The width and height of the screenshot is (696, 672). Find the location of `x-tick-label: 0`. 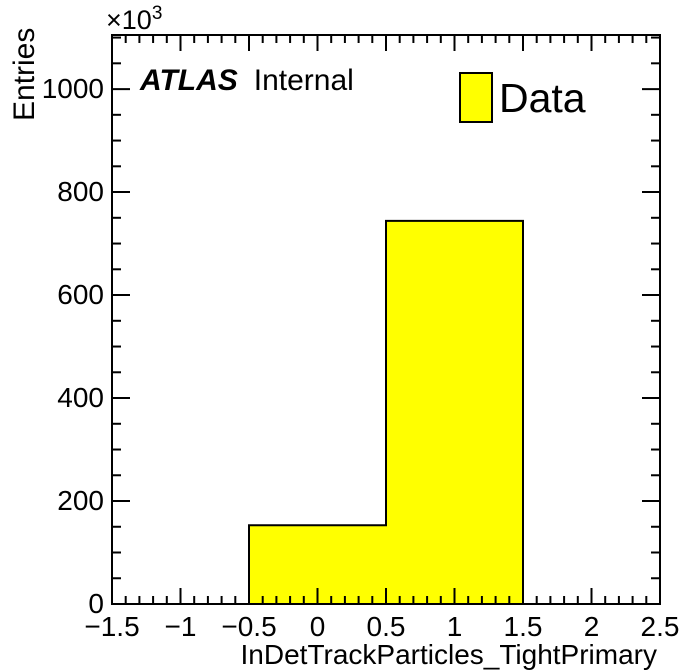

x-tick-label: 0 is located at coordinates (317, 626).